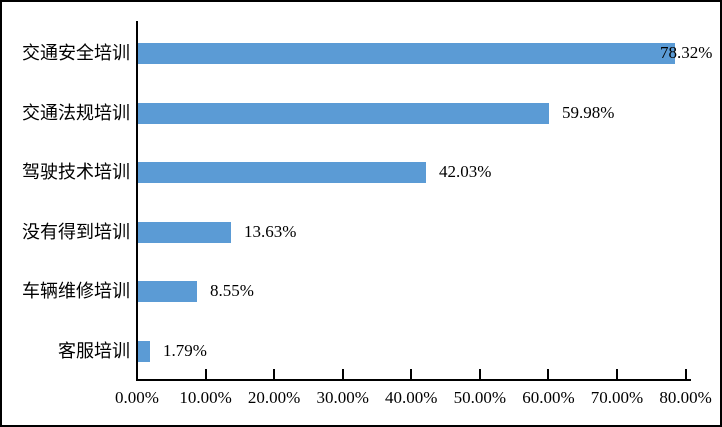  What do you see at coordinates (411, 397) in the screenshot?
I see `x-tick-label: 40.00%` at bounding box center [411, 397].